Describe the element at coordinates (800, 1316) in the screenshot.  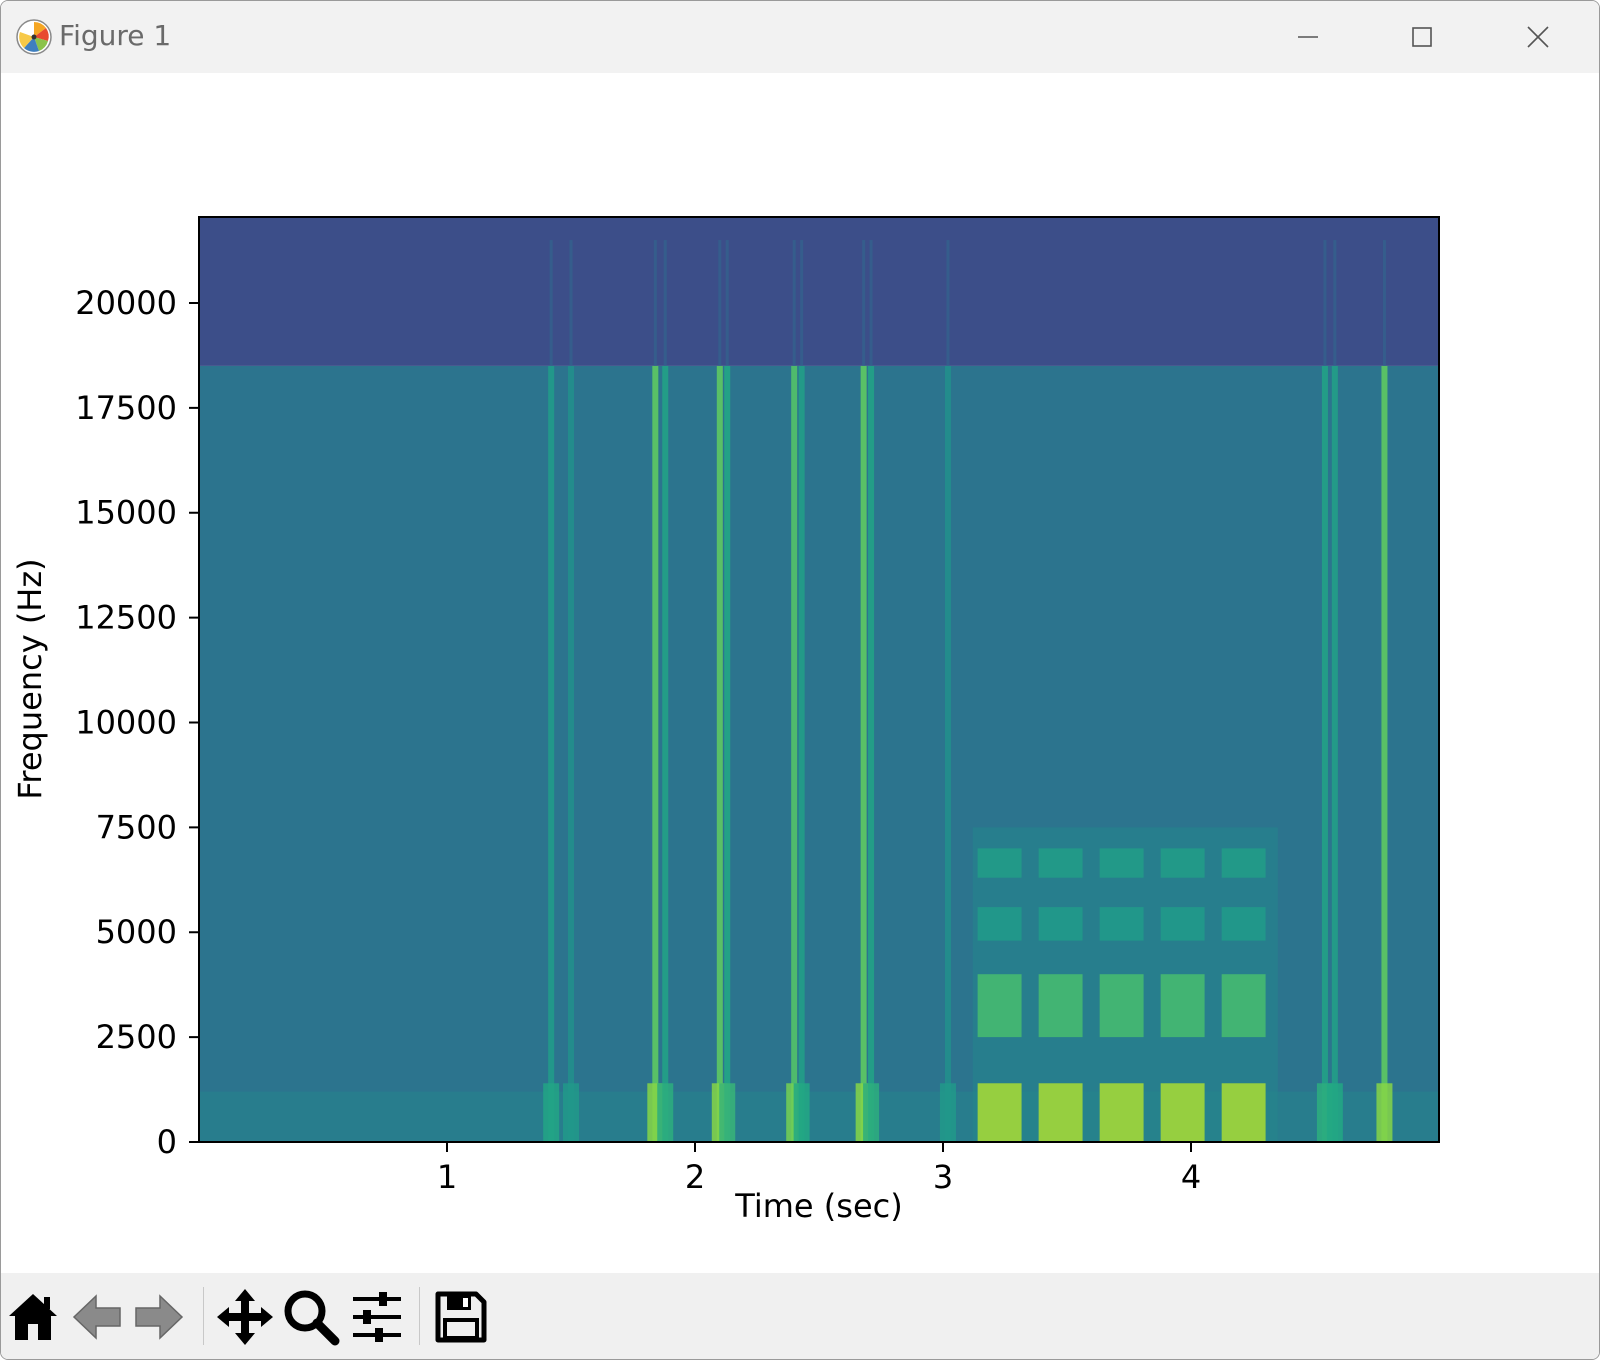
I see `navigation-toolbar` at that location.